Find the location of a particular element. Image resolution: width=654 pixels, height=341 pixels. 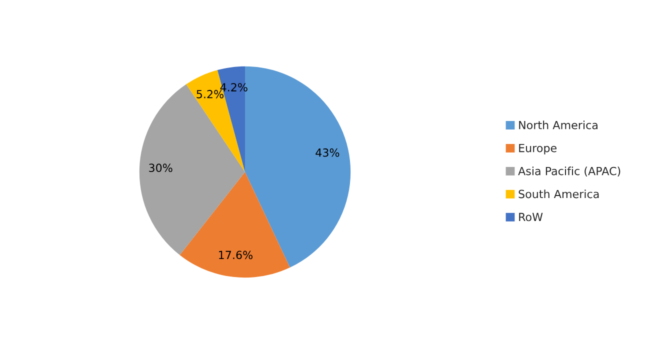

data-label: 17.6% is located at coordinates (235, 255).